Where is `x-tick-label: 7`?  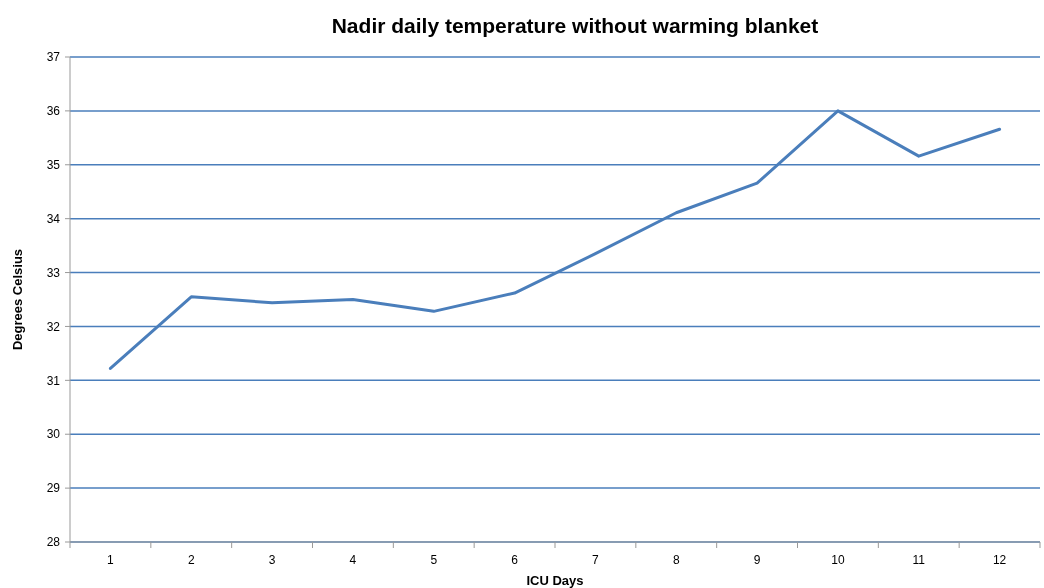
x-tick-label: 7 is located at coordinates (596, 560).